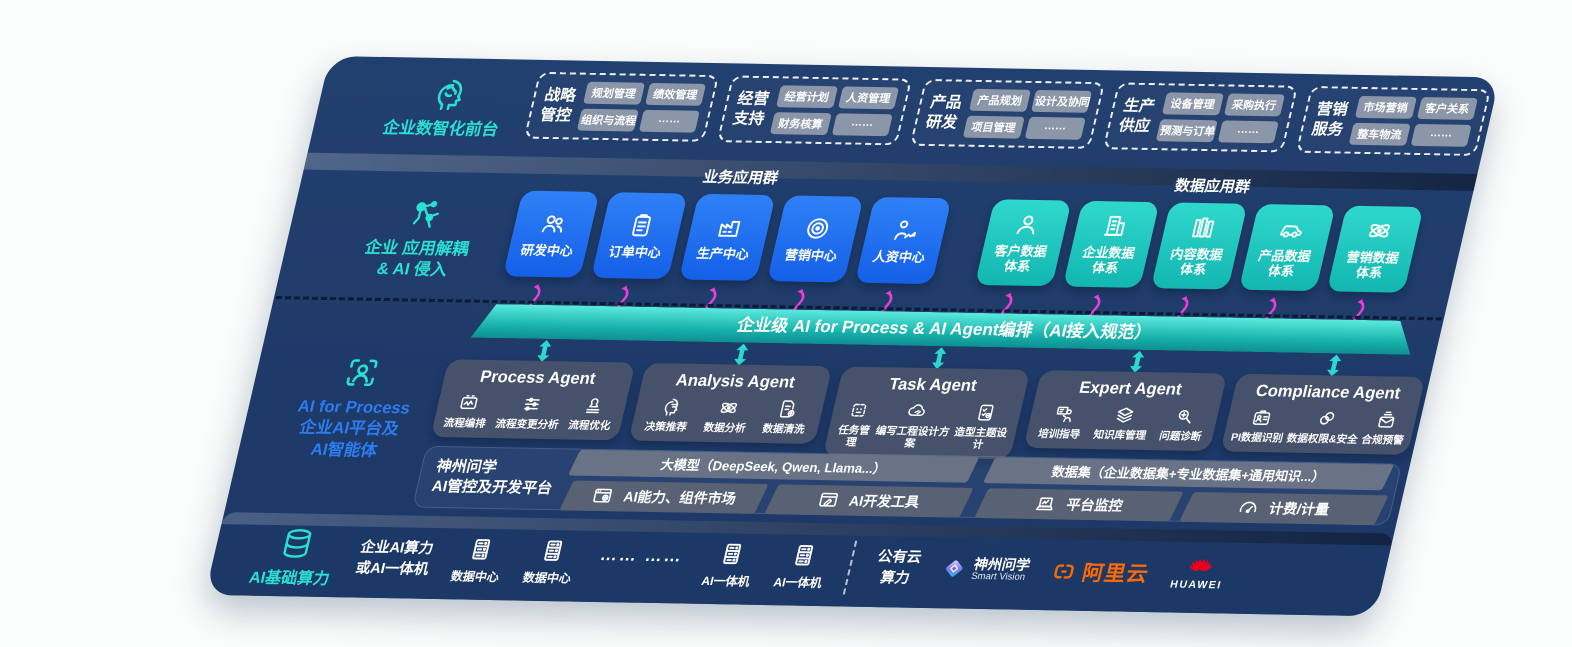 The height and width of the screenshot is (647, 1572). Describe the element at coordinates (560, 96) in the screenshot. I see `label-line: 战略` at that location.